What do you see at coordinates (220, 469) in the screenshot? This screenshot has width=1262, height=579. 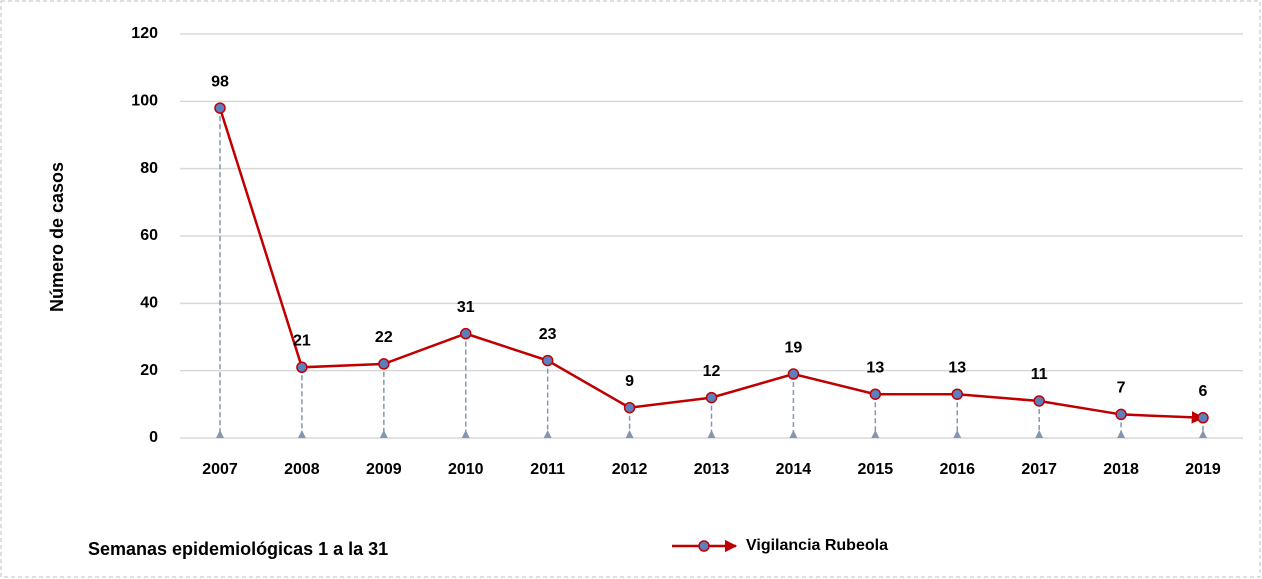 I see `x-tick-label: 2007` at bounding box center [220, 469].